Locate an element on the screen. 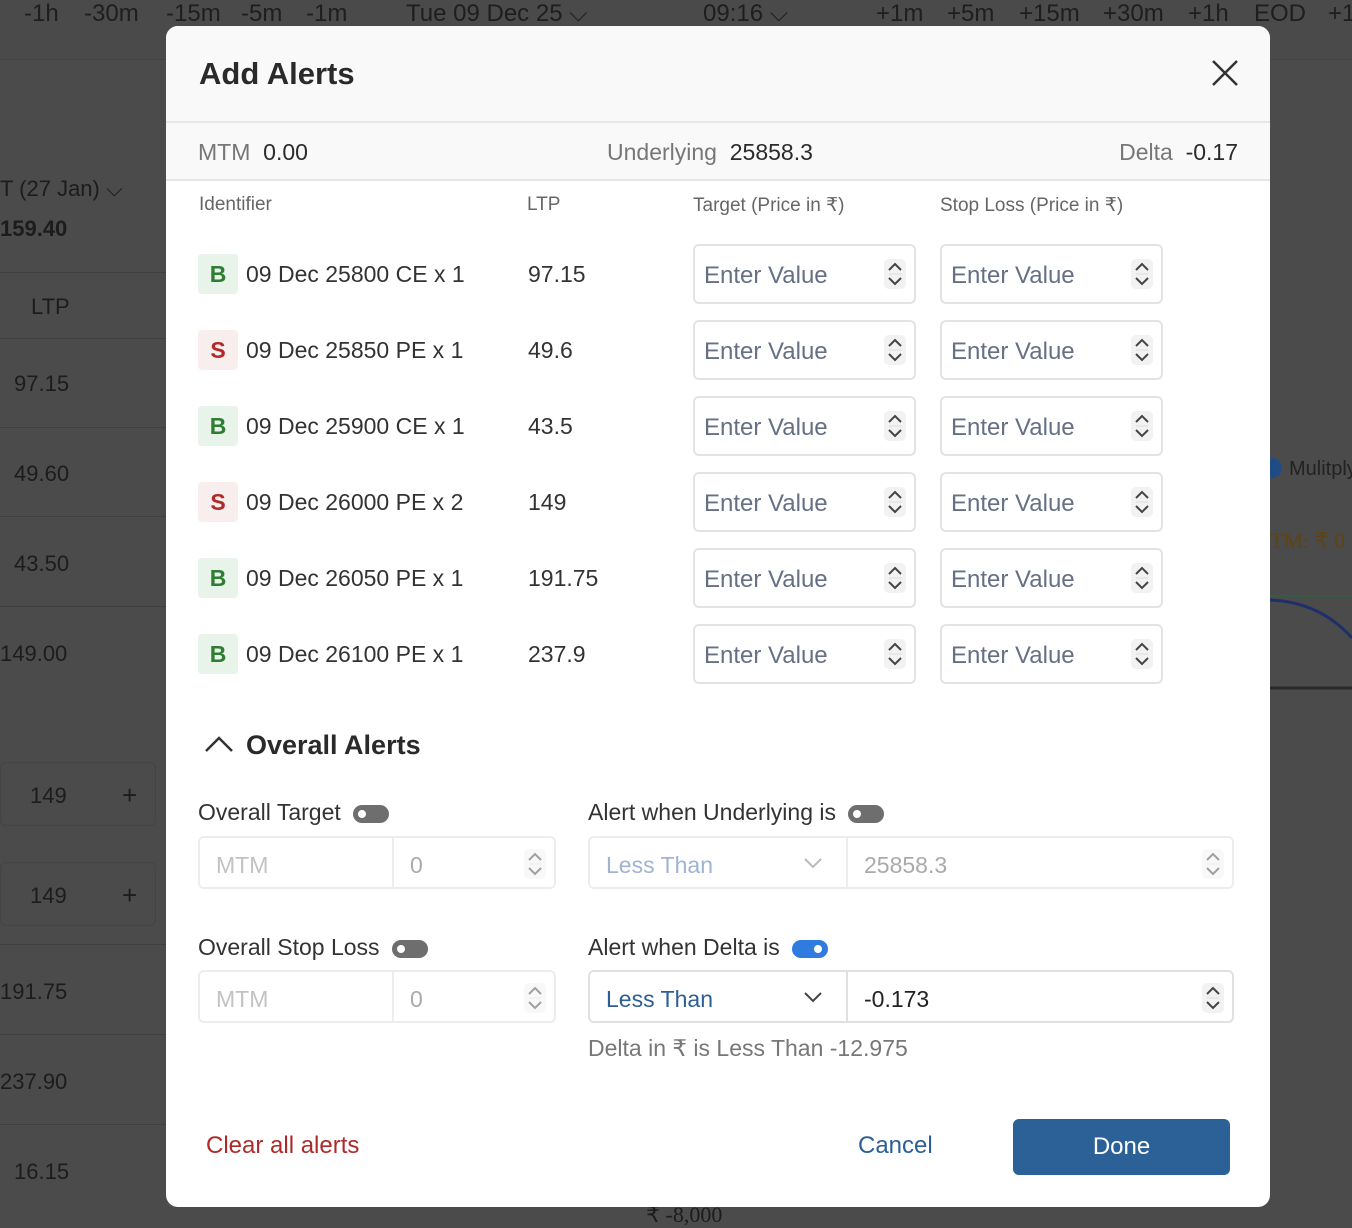 This screenshot has width=1352, height=1228. date-selector: Tue 09 Dec 25 ⌵ is located at coordinates (497, 13).